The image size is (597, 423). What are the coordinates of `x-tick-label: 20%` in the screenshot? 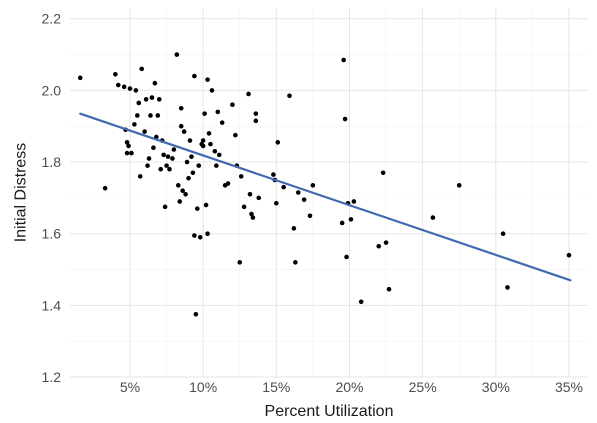 It's located at (349, 387).